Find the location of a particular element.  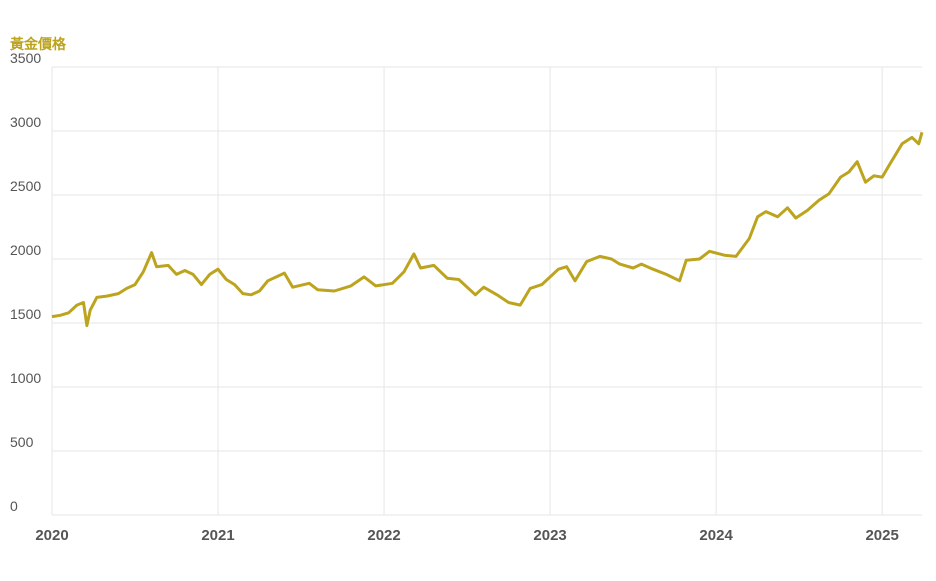

x-tick-label: 2022 is located at coordinates (383, 535).